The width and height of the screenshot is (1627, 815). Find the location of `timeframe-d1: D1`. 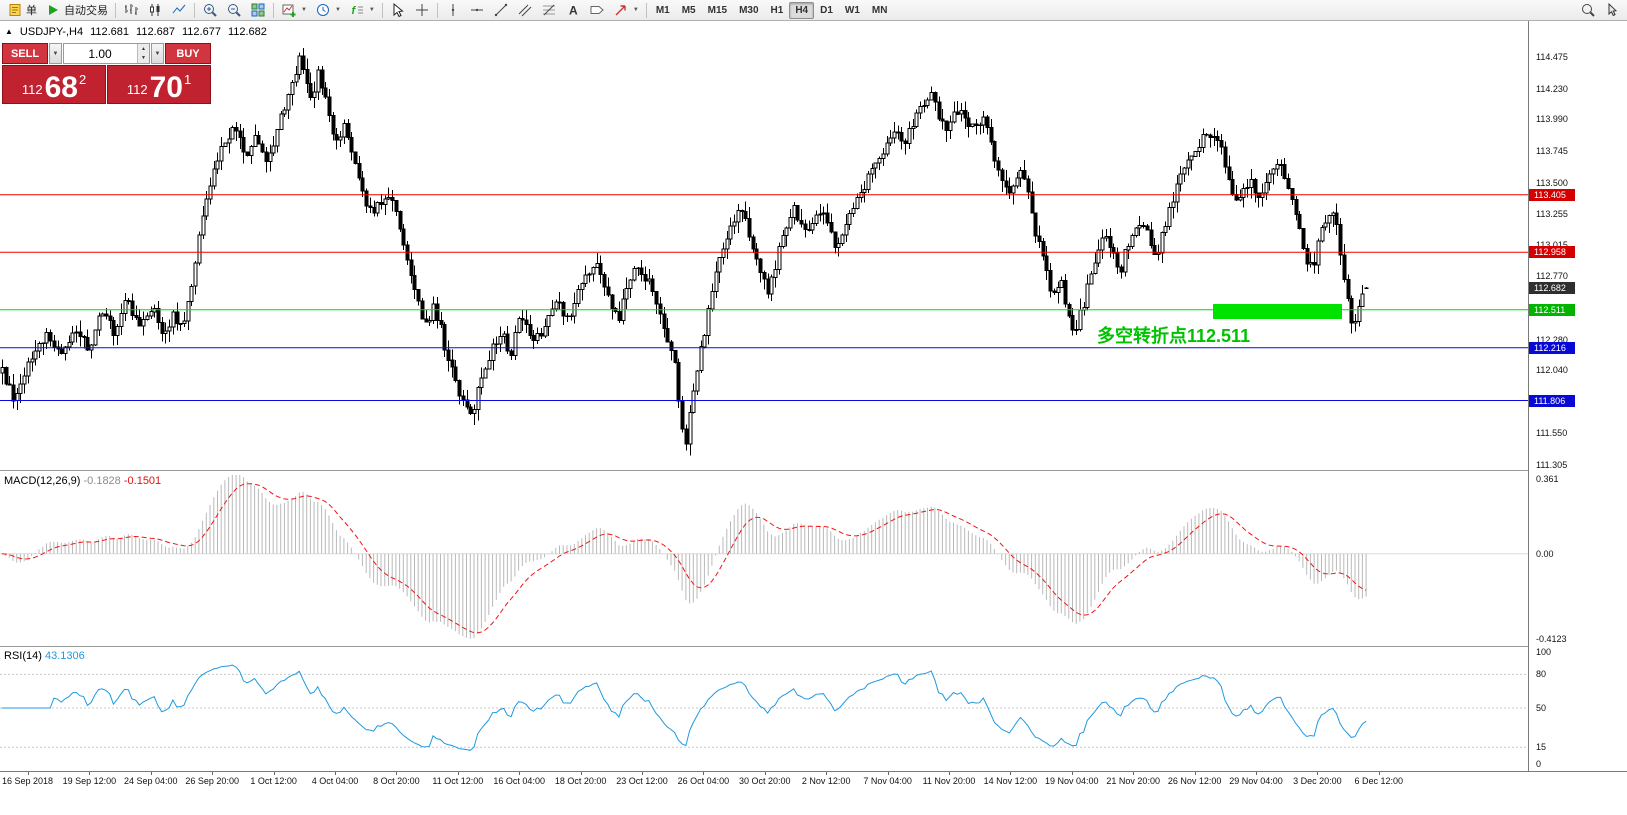

timeframe-d1: D1 is located at coordinates (826, 10).